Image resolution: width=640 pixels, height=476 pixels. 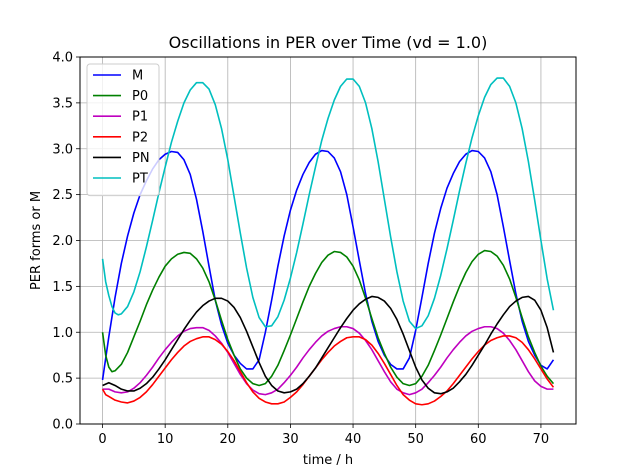 I want to click on y-tick-label: 2.0, so click(x=62, y=241).